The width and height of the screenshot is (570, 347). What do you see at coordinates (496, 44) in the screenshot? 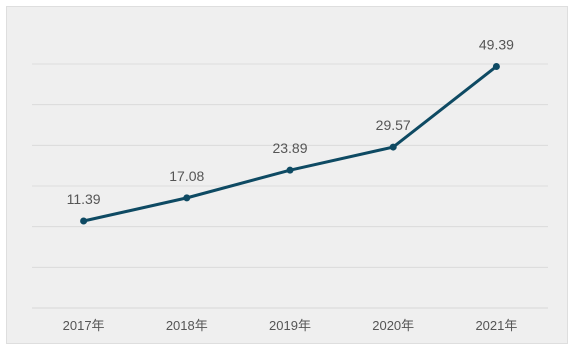
I see `data-label: 49.39` at bounding box center [496, 44].